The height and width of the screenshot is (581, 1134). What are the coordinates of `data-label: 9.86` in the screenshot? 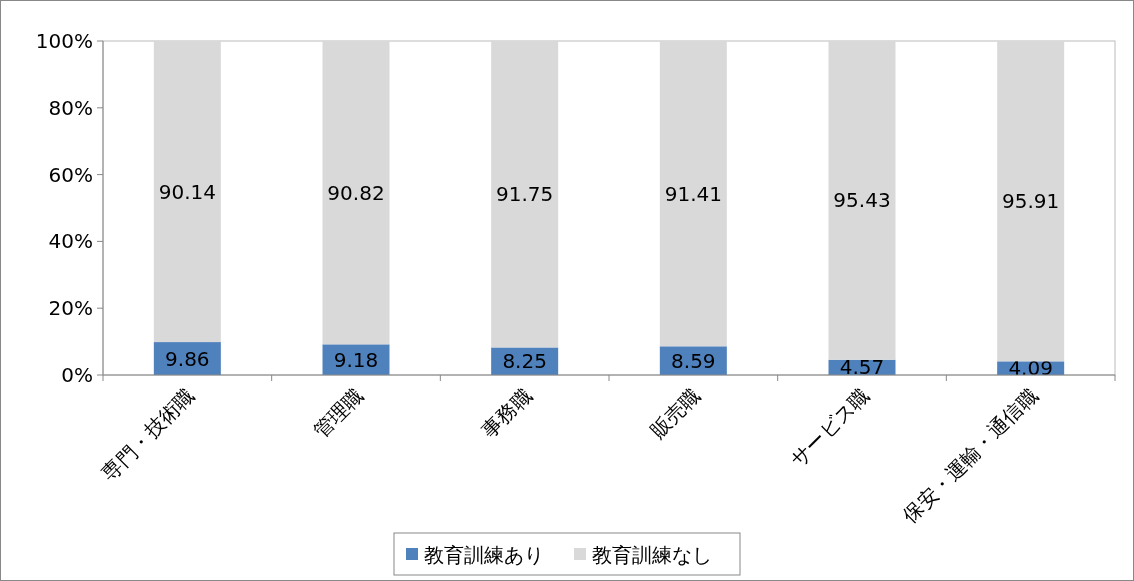 It's located at (187, 358).